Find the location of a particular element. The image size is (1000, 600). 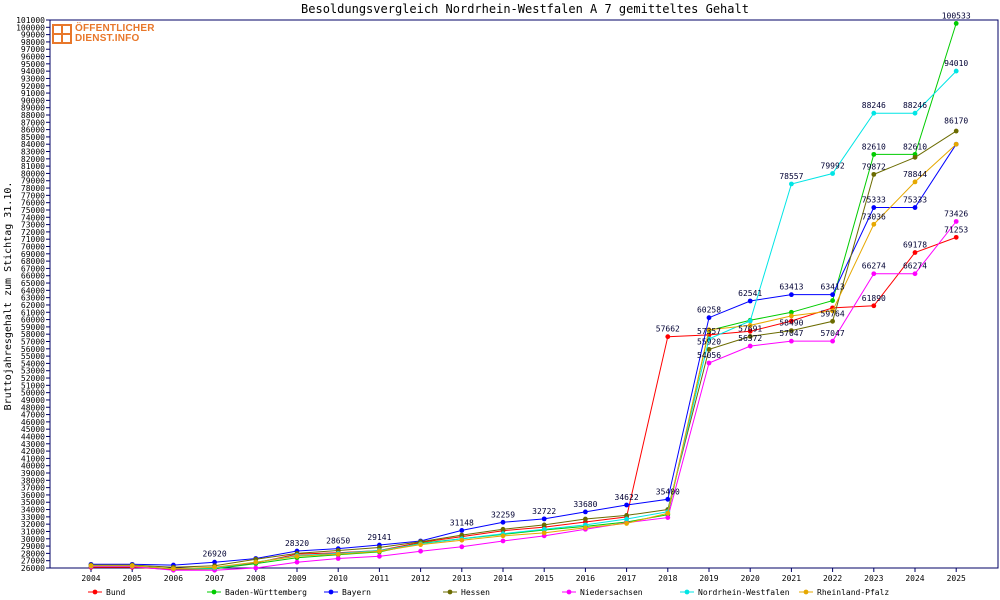

y-tick-label: 99000 is located at coordinates (33, 35).